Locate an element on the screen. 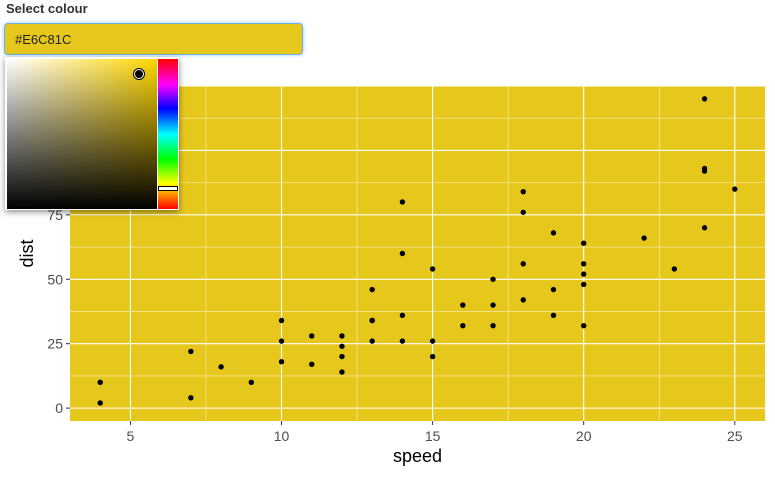 This screenshot has height=479, width=775. y-tick-label: 50 is located at coordinates (55, 279).